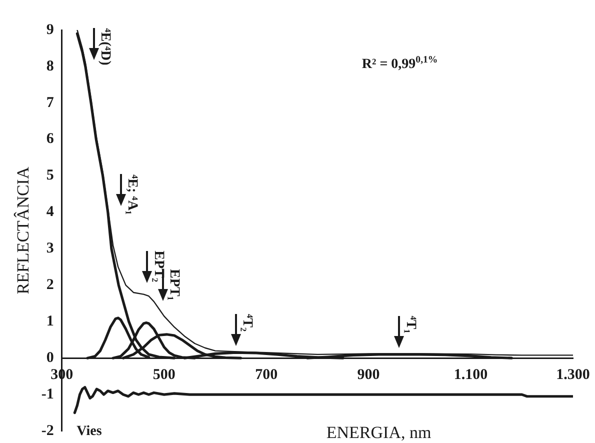 The image size is (595, 443). Describe the element at coordinates (50, 139) in the screenshot. I see `y-tick-label: 6` at that location.